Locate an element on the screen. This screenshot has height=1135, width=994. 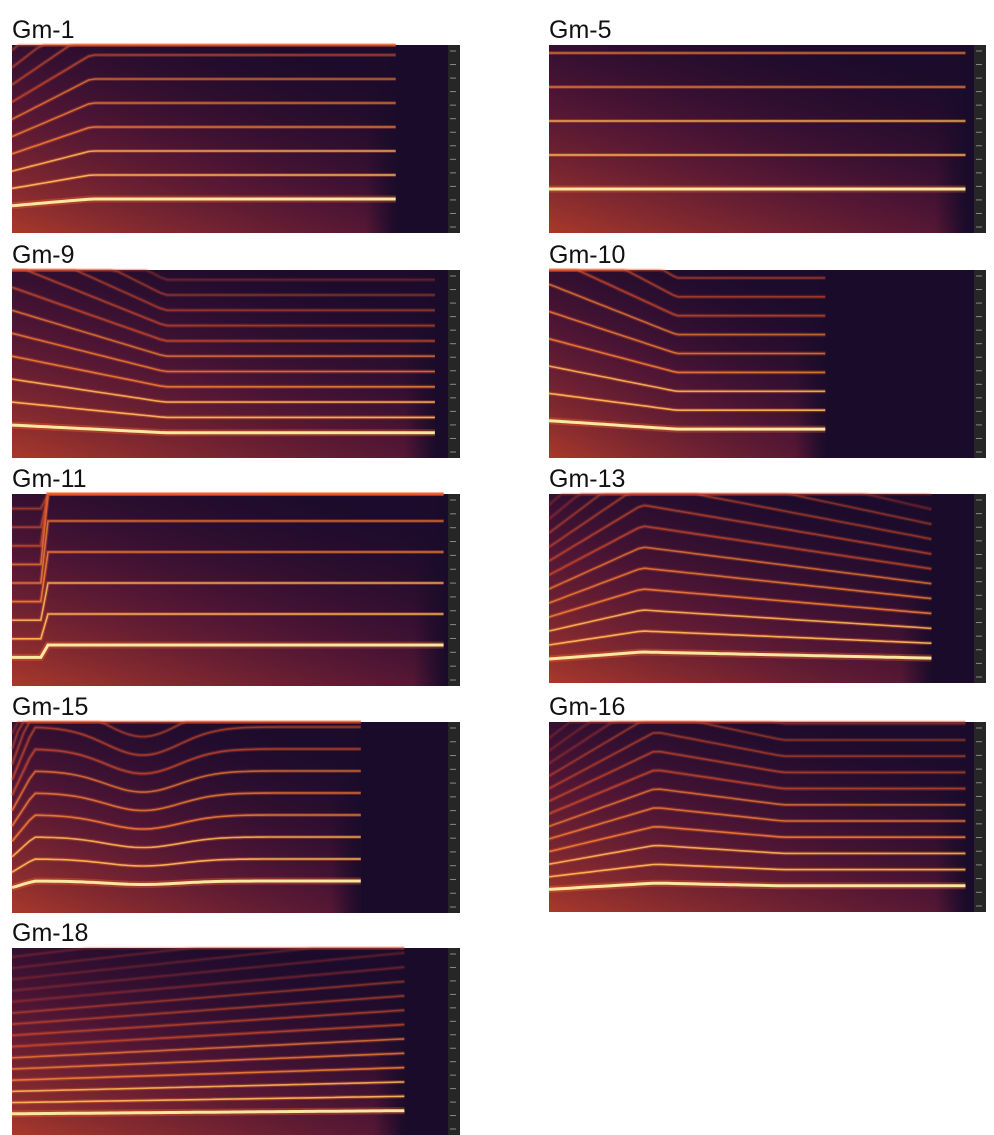
panel-label: Gm-13 is located at coordinates (587, 479).